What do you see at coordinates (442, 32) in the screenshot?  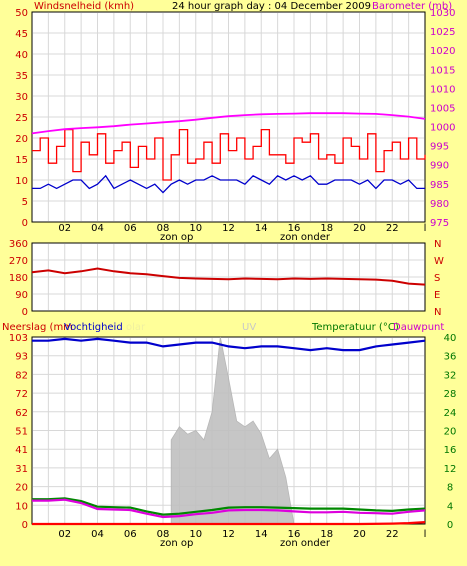 I see `barometer-y-tick-label: 1025` at bounding box center [442, 32].